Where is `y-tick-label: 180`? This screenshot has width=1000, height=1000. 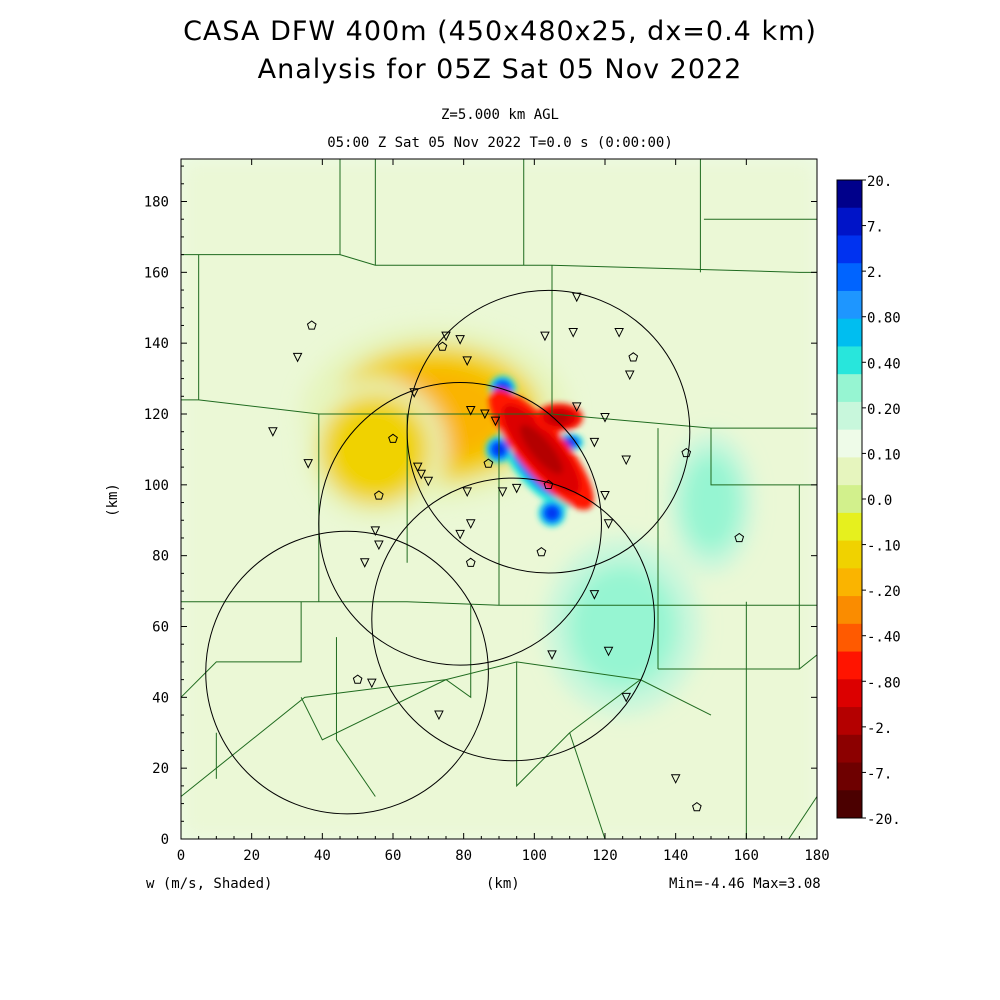
y-tick-label: 180 is located at coordinates (156, 203).